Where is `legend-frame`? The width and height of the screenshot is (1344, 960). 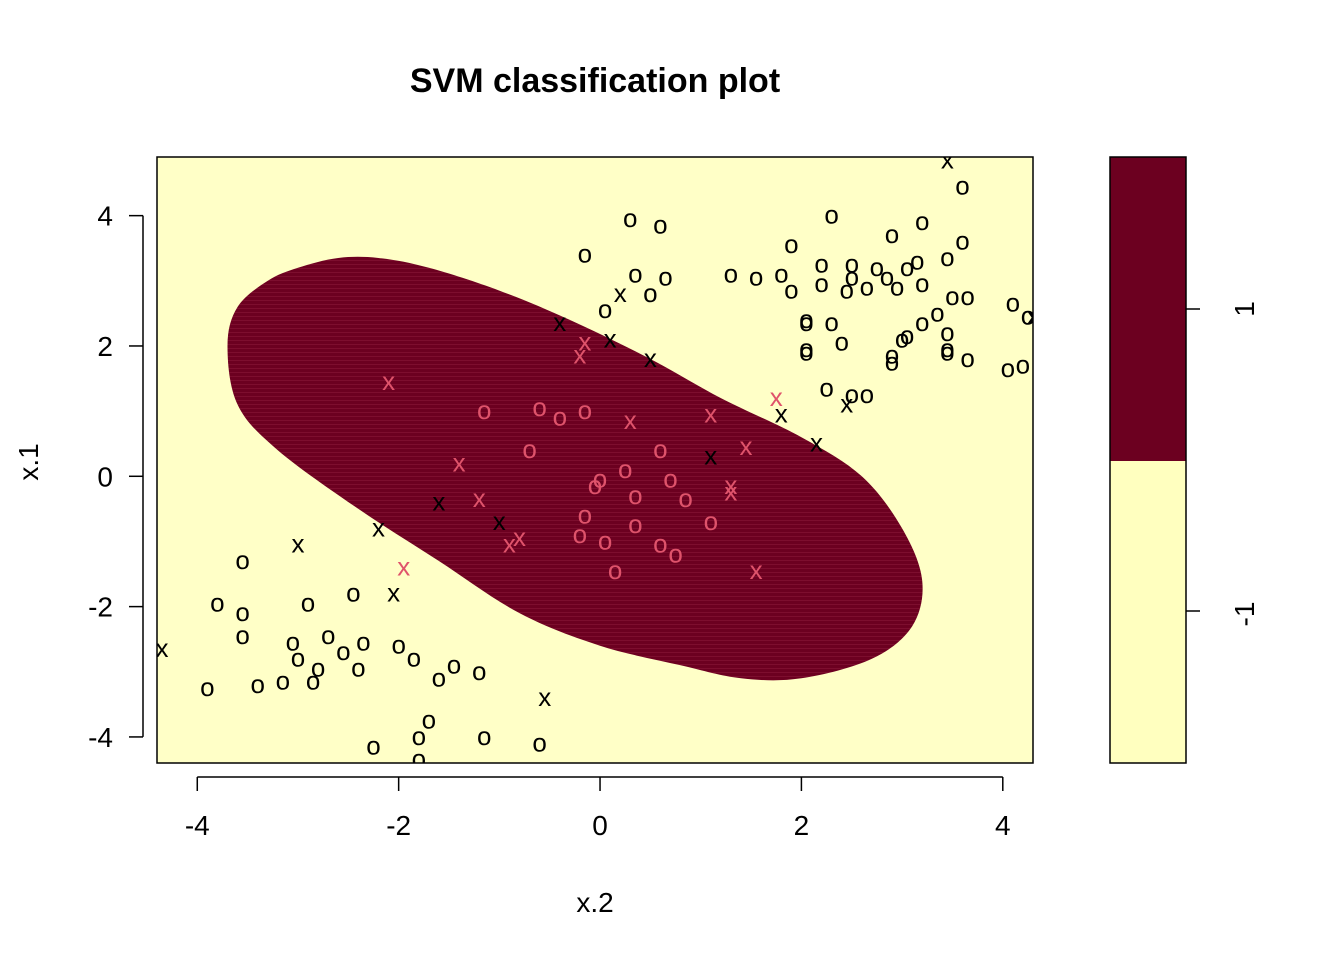 legend-frame is located at coordinates (1148, 460).